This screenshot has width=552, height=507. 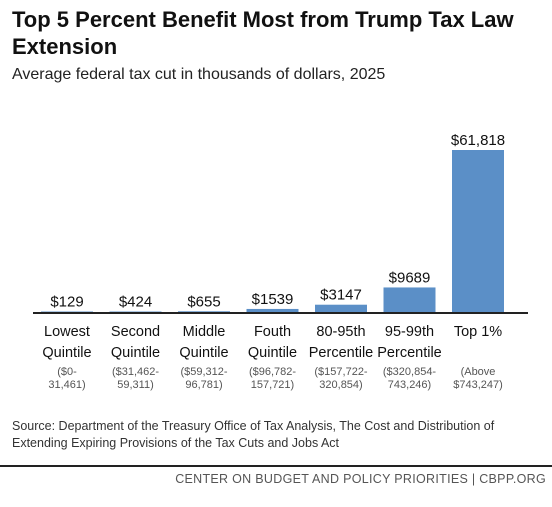 I want to click on tick-sublabel: 743,246), so click(x=409, y=385).